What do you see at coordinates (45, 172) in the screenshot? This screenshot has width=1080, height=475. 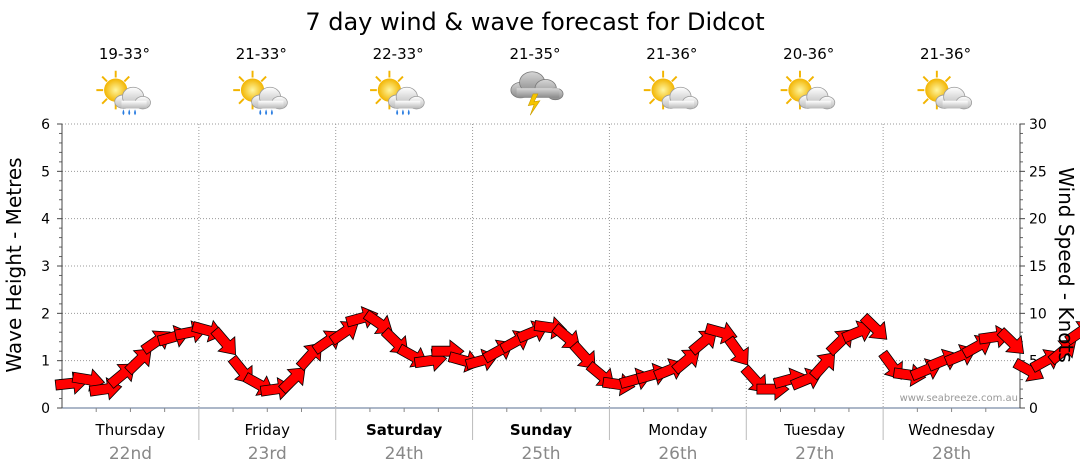 I see `left-tick-label: 5` at bounding box center [45, 172].